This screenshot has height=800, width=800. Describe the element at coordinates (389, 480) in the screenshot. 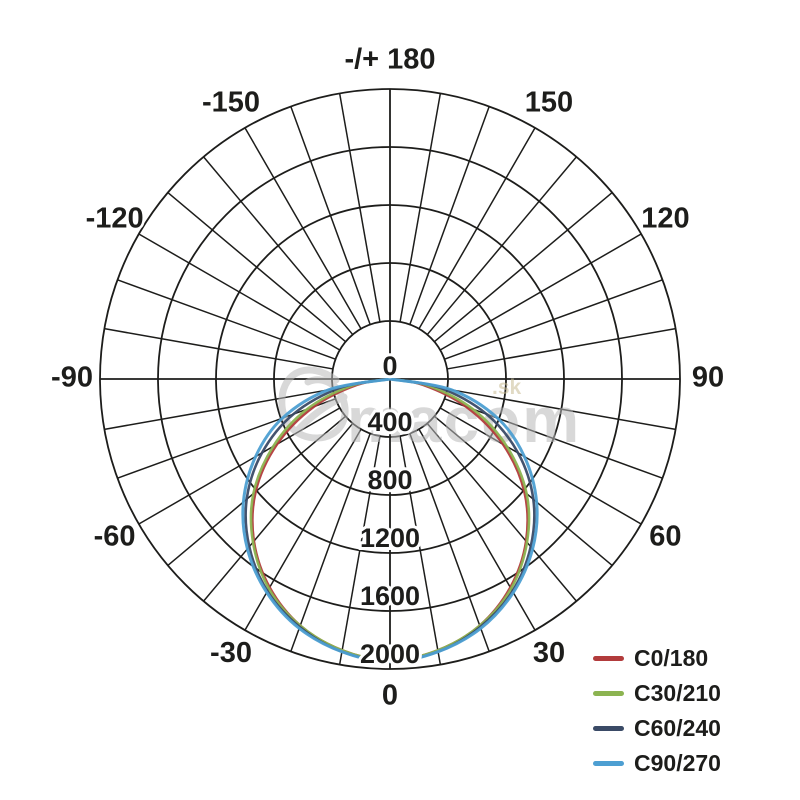

I see `radial-tick-label: 800` at that location.